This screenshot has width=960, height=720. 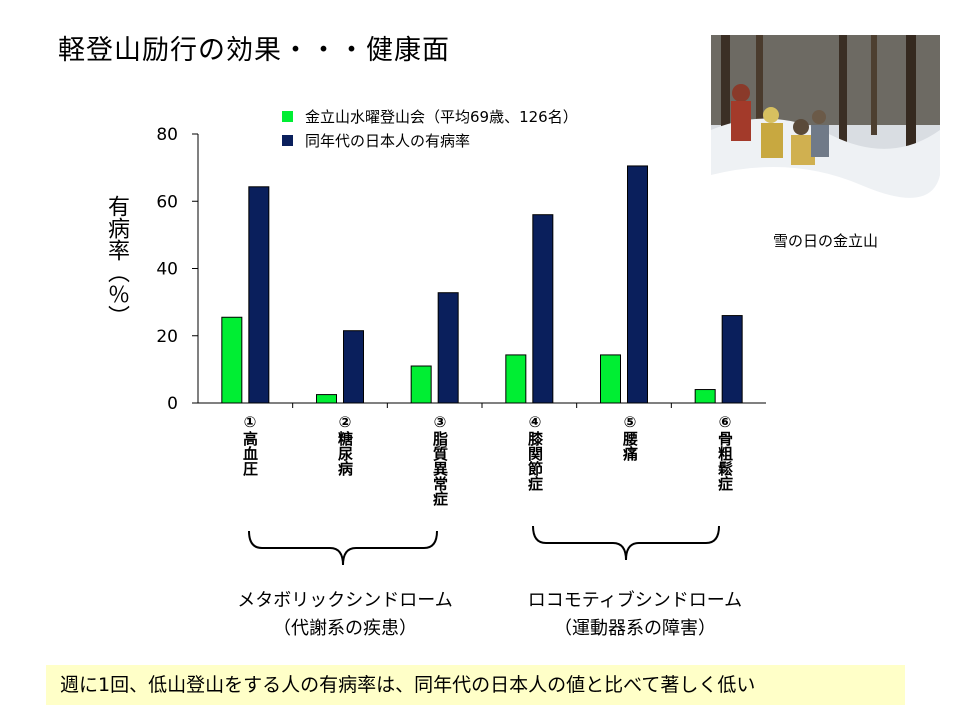 I want to click on legend-entry-series2: 同年代の日本人の有病率, so click(x=430, y=140).